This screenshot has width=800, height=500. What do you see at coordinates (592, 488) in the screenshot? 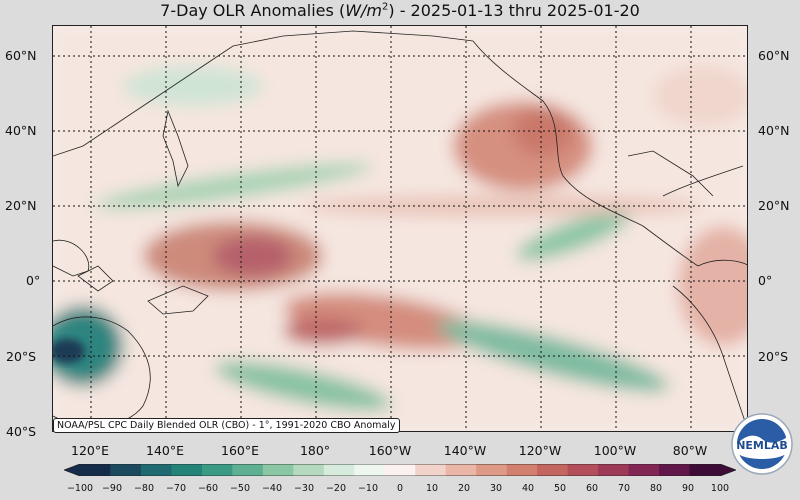
I see `colorbar-tick-label: 60` at bounding box center [592, 488].